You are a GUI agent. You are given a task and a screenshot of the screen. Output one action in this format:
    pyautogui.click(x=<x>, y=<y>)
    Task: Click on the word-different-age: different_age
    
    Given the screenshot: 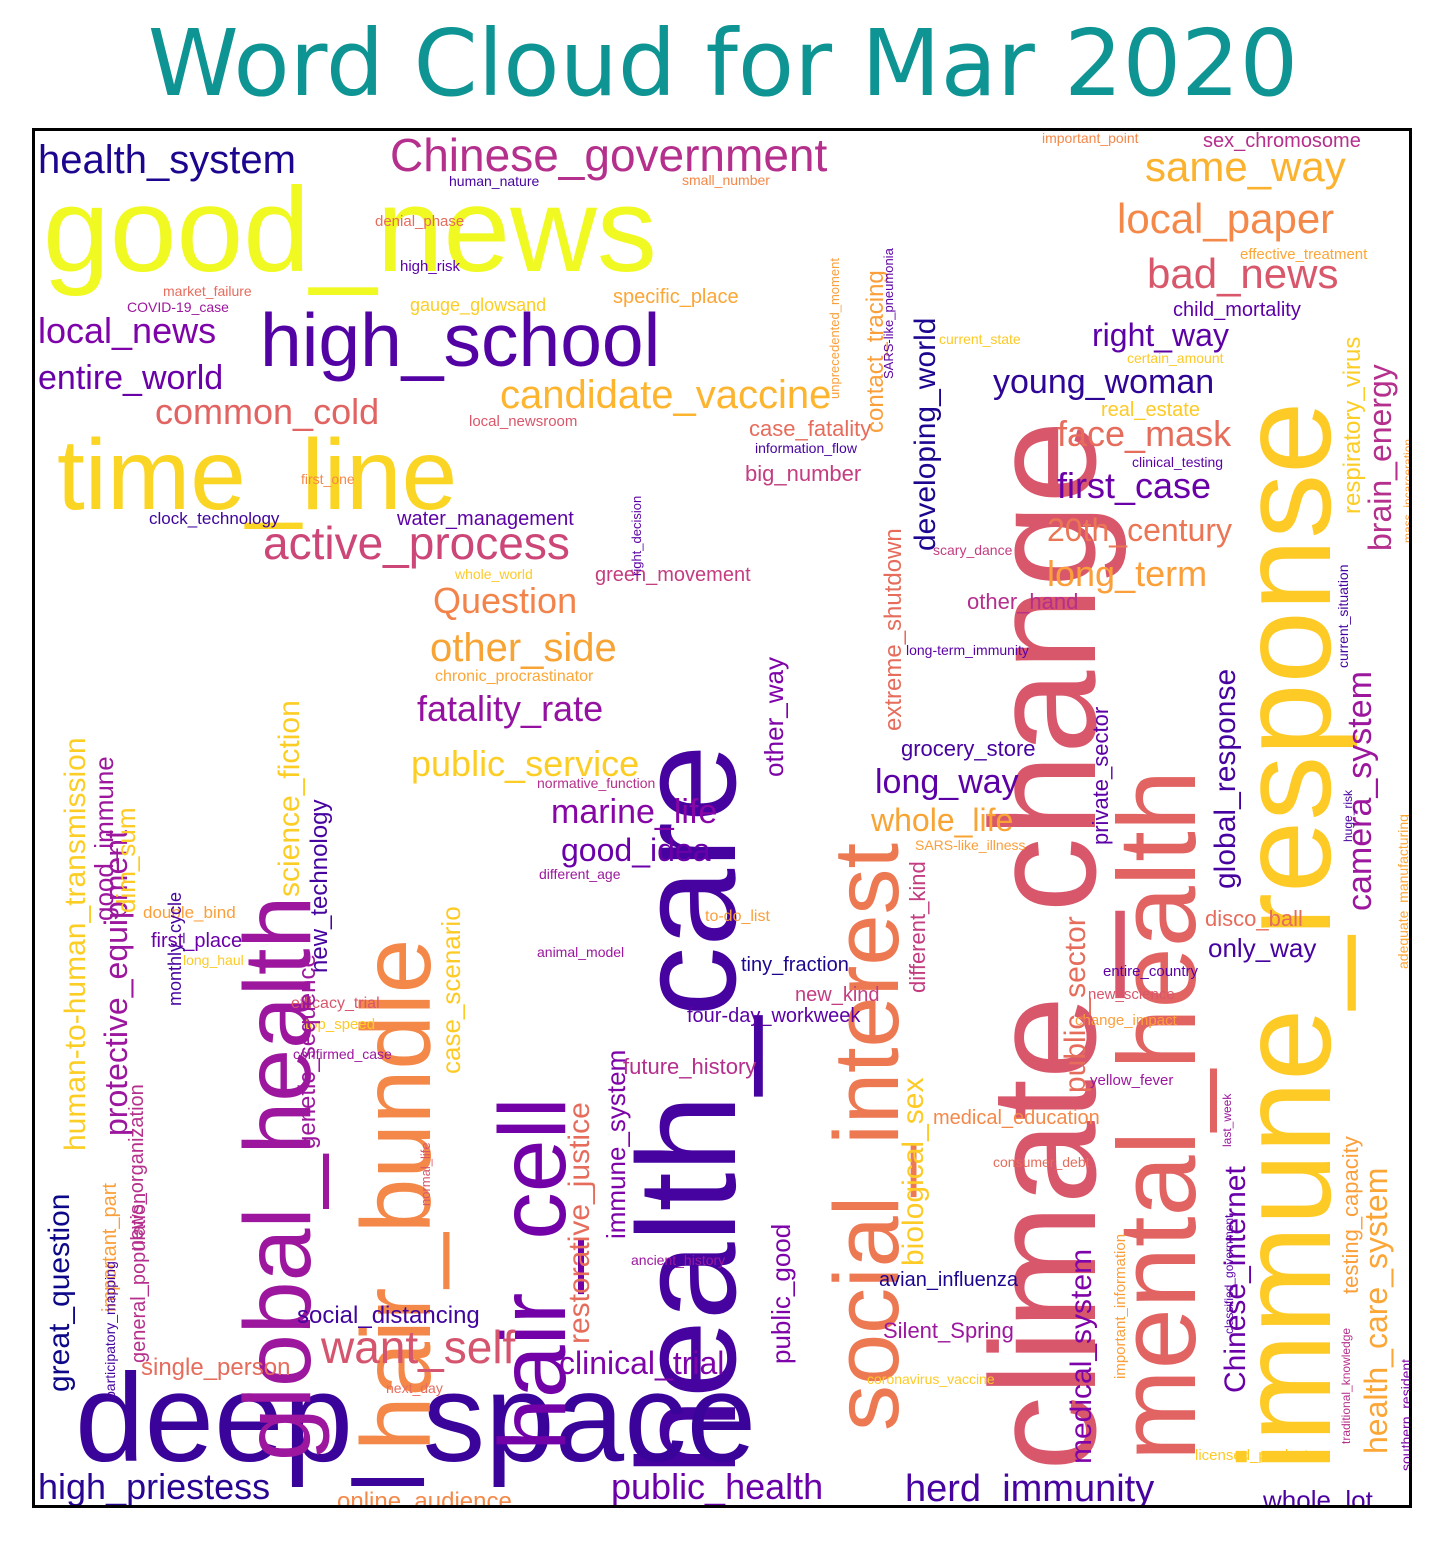 What is the action you would take?
    pyautogui.click(x=580, y=874)
    